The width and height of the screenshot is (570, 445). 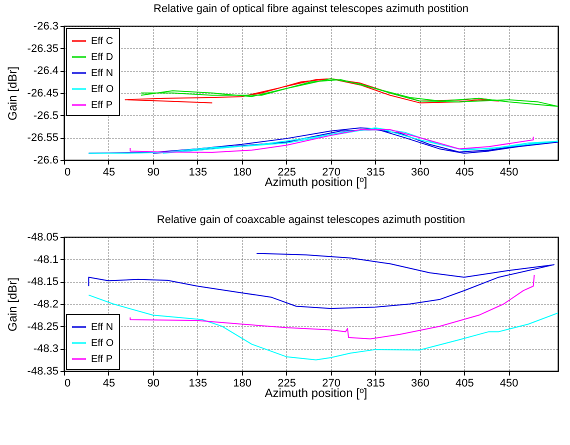 I want to click on legend-label: Eff D, so click(x=102, y=57).